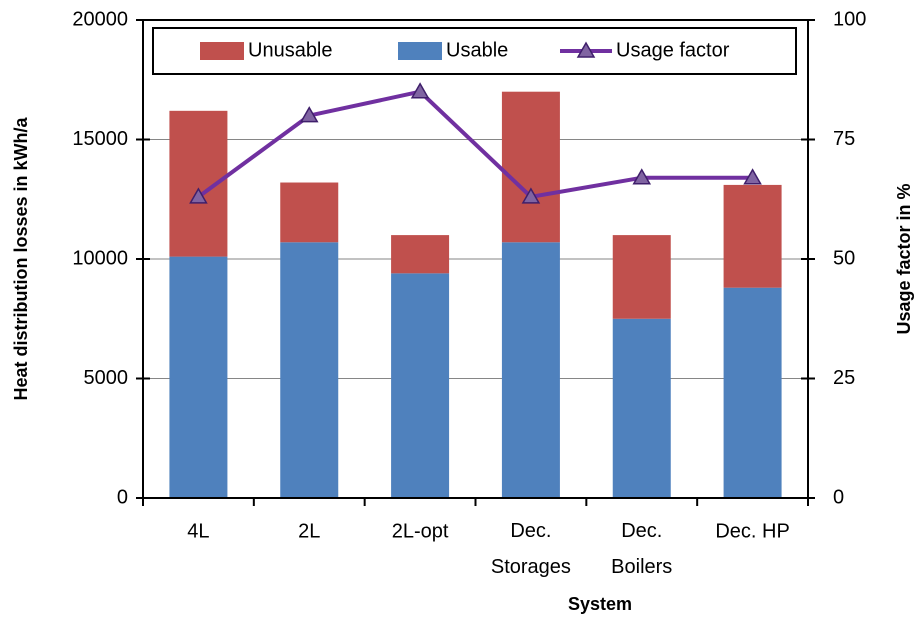 This screenshot has height=619, width=919. Describe the element at coordinates (106, 378) in the screenshot. I see `y-tick-label: 5000` at that location.